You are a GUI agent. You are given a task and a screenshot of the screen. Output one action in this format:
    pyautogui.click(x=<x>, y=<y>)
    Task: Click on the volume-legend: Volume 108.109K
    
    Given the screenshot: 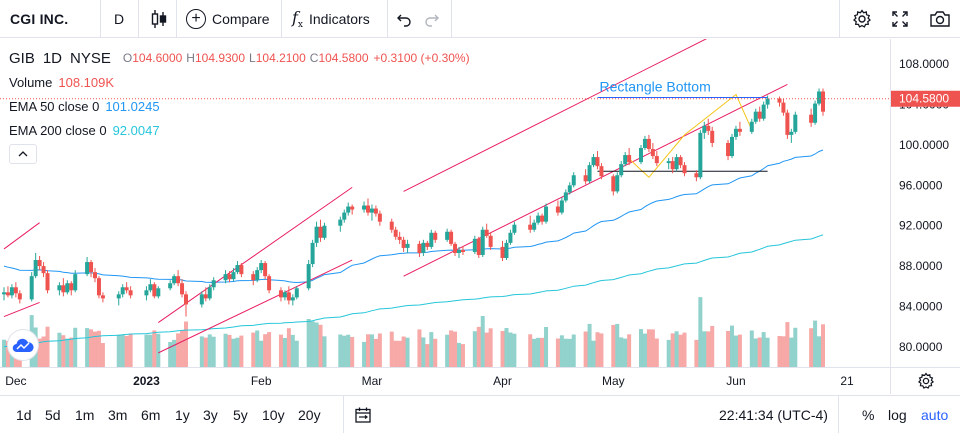 What is the action you would take?
    pyautogui.click(x=239, y=82)
    